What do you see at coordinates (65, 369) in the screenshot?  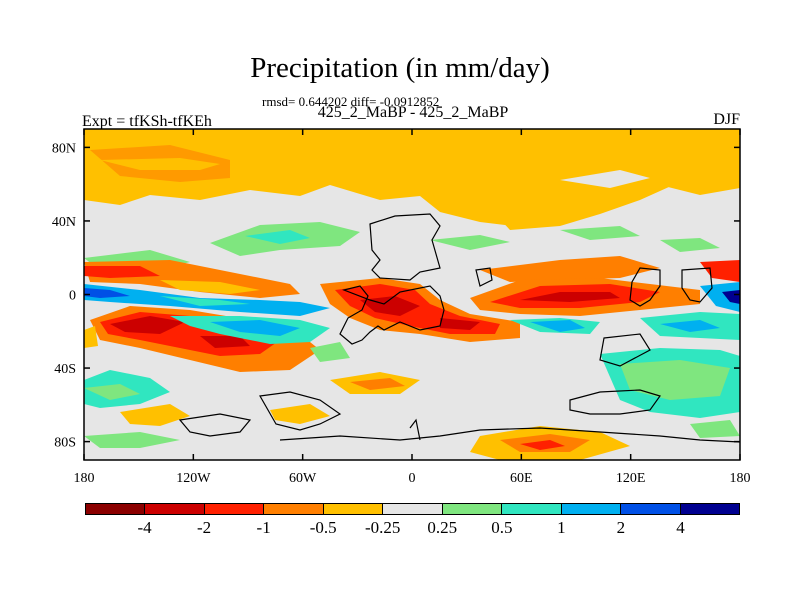 I see `y-tick-label: 40S` at bounding box center [65, 369].